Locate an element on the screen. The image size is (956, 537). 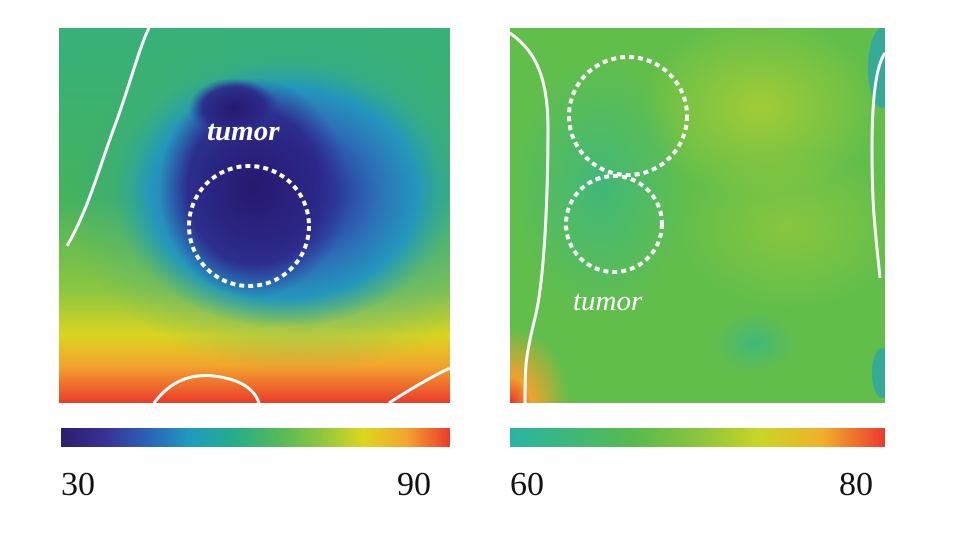
right-boundary-right is located at coordinates (877, 165).